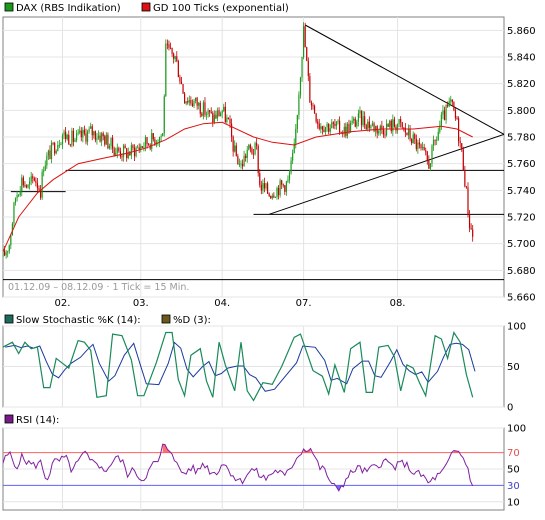 This screenshot has width=545, height=520. I want to click on rsi-y-tick-label: 100, so click(516, 429).